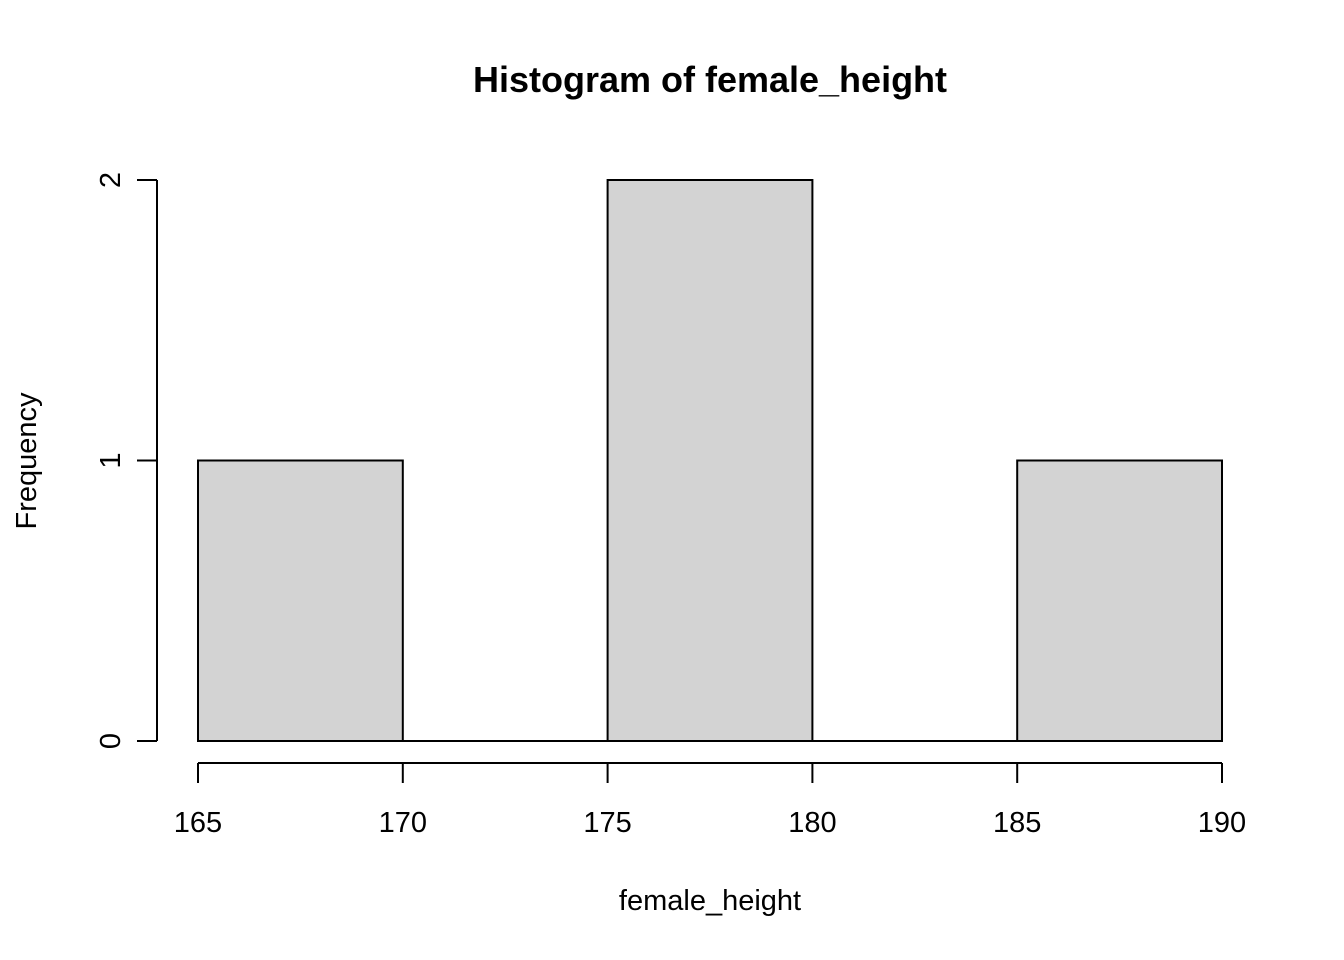 Image resolution: width=1344 pixels, height=960 pixels. I want to click on x-tick-label-185: 185, so click(1017, 823).